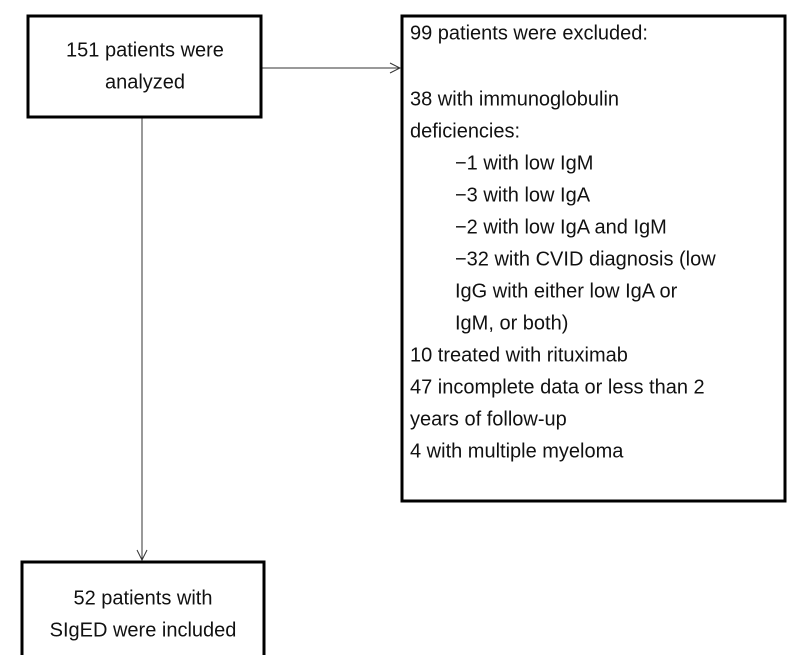 The width and height of the screenshot is (792, 655). I want to click on node-text: 52 patients with, so click(143, 598).